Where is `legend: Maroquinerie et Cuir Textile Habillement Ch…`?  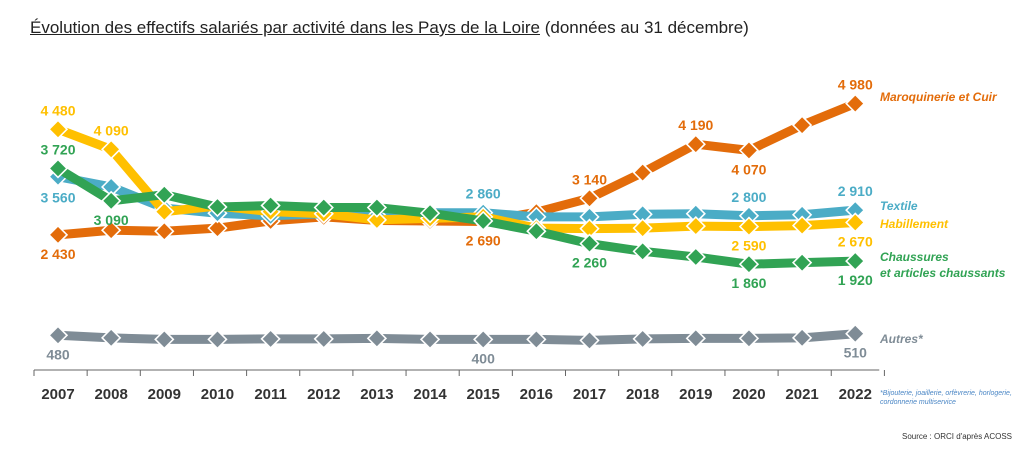 legend: Maroquinerie et Cuir Textile Habillement Ch… is located at coordinates (942, 218).